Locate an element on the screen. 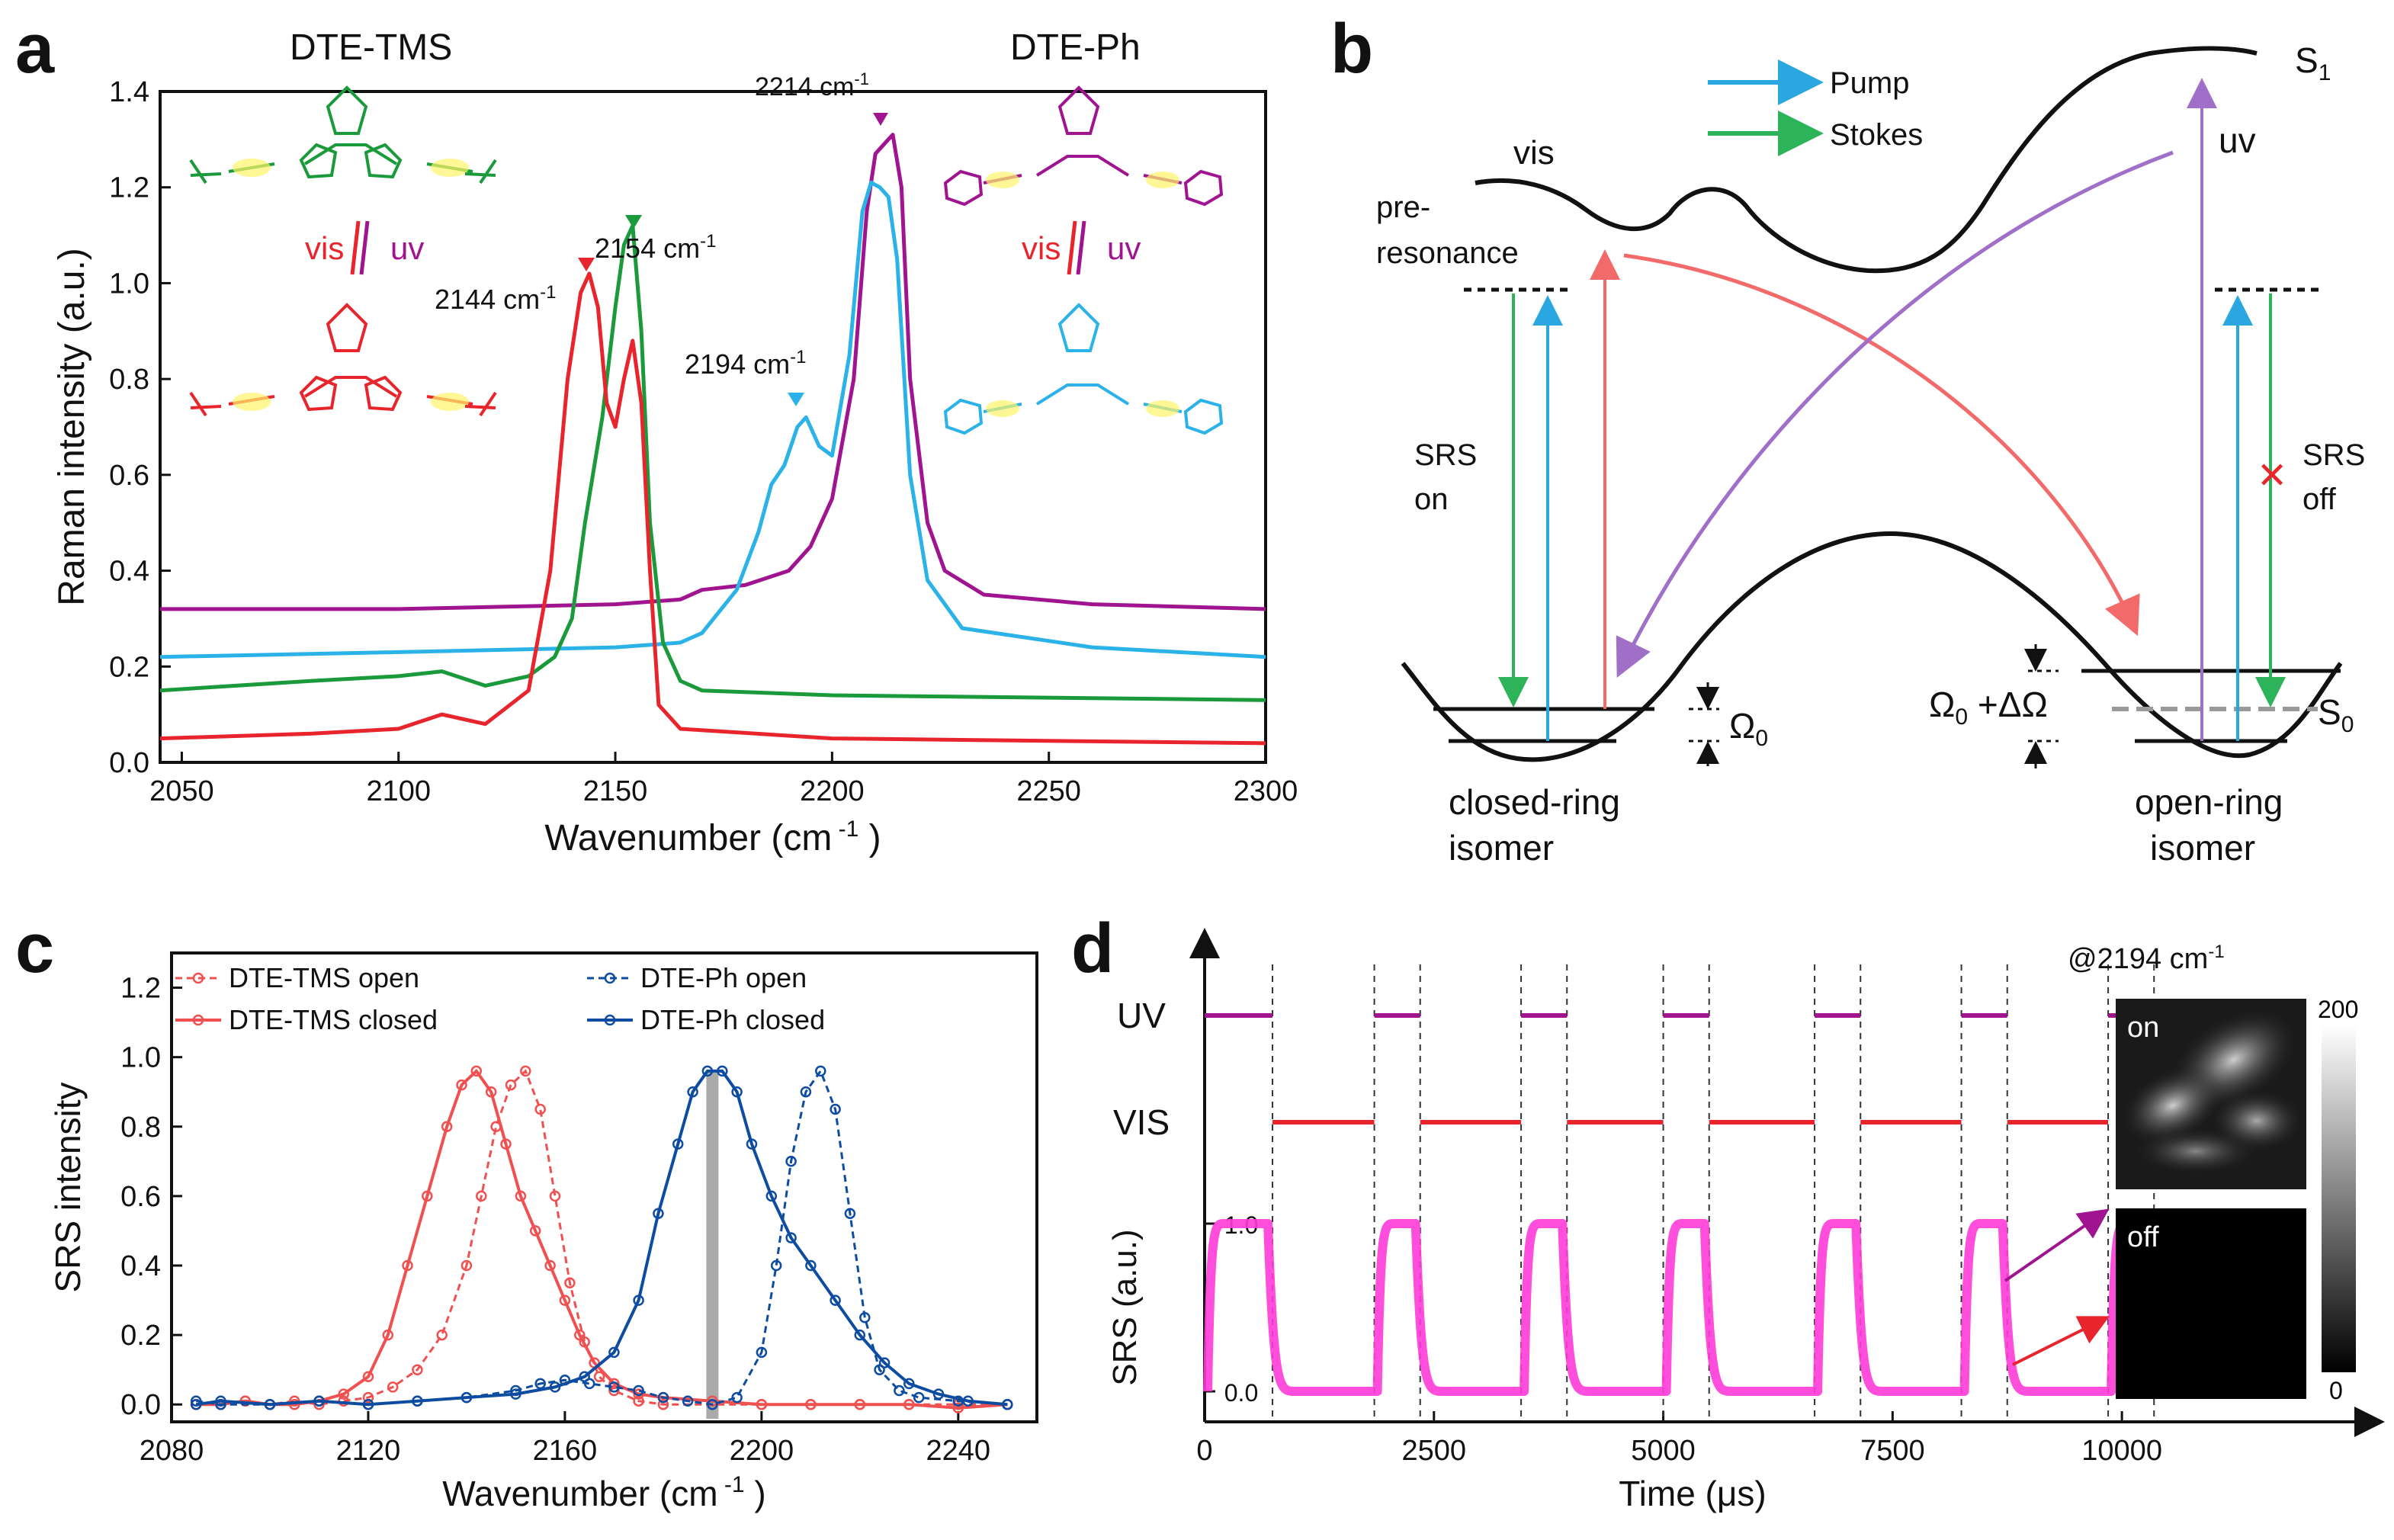 The width and height of the screenshot is (2394, 1540). omega0-label: Ω0 is located at coordinates (1748, 729).